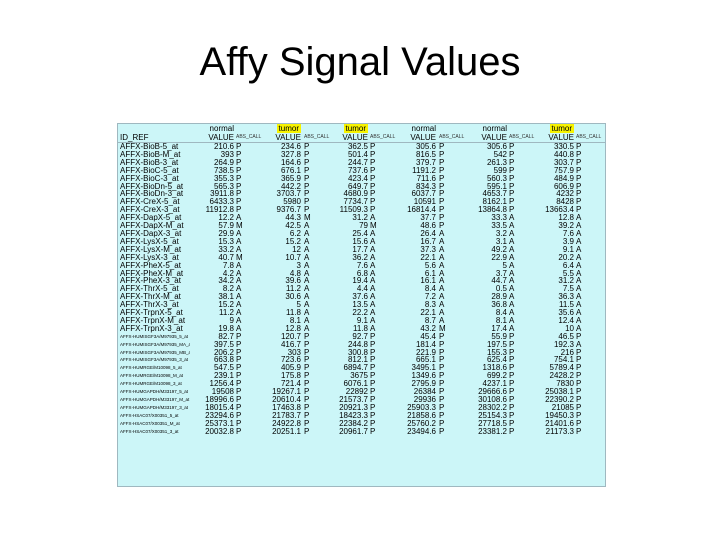 The width and height of the screenshot is (720, 540). What do you see at coordinates (496, 344) in the screenshot?
I see `signal-value-cell: 197.5` at bounding box center [496, 344].